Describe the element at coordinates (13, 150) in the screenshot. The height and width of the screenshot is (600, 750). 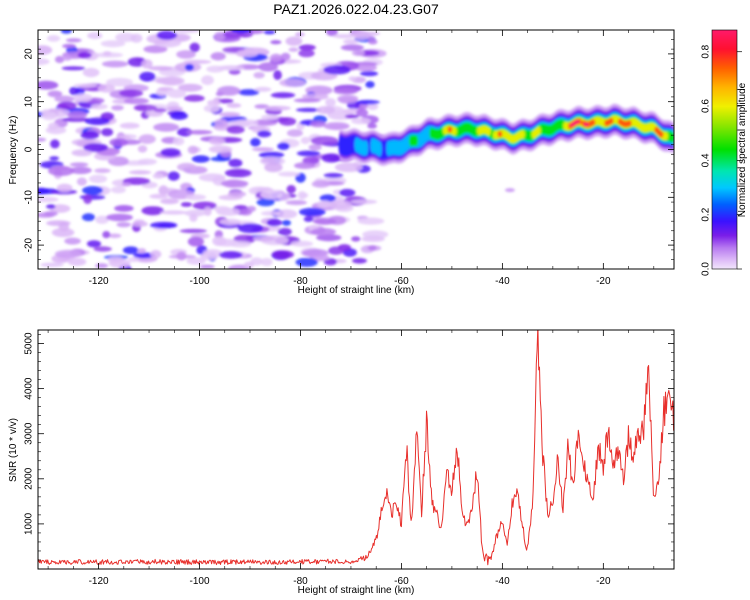
I see `spectrogram-y-axis-label: Frequency (Hz)` at that location.